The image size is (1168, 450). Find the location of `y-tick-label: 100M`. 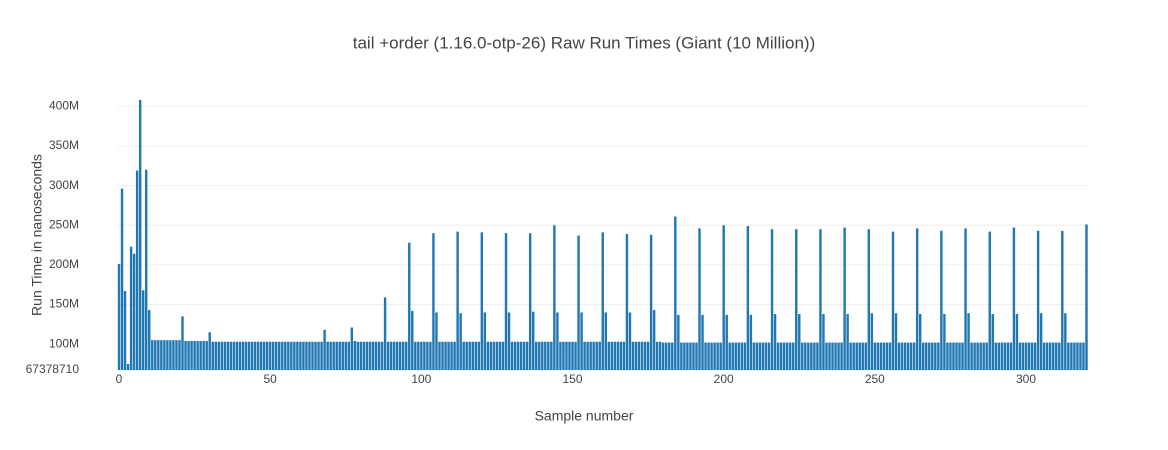

y-tick-label: 100M is located at coordinates (64, 343).